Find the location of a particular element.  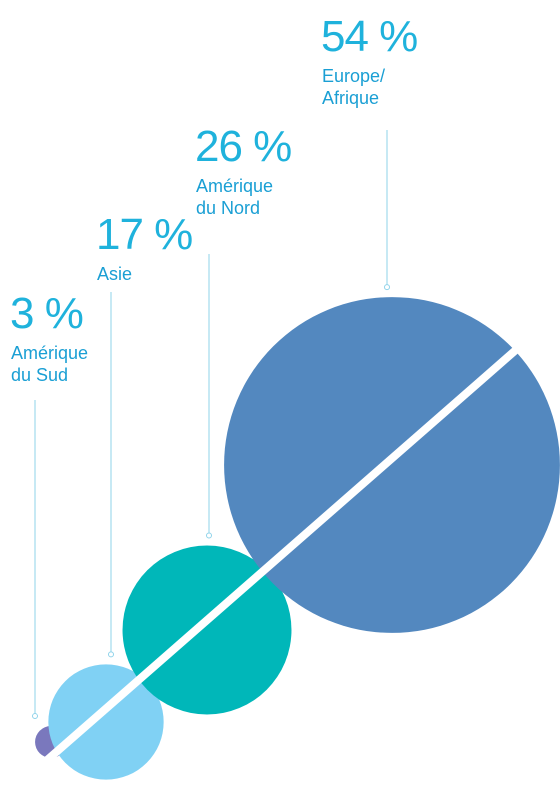

value-label: 17 % is located at coordinates (144, 234).